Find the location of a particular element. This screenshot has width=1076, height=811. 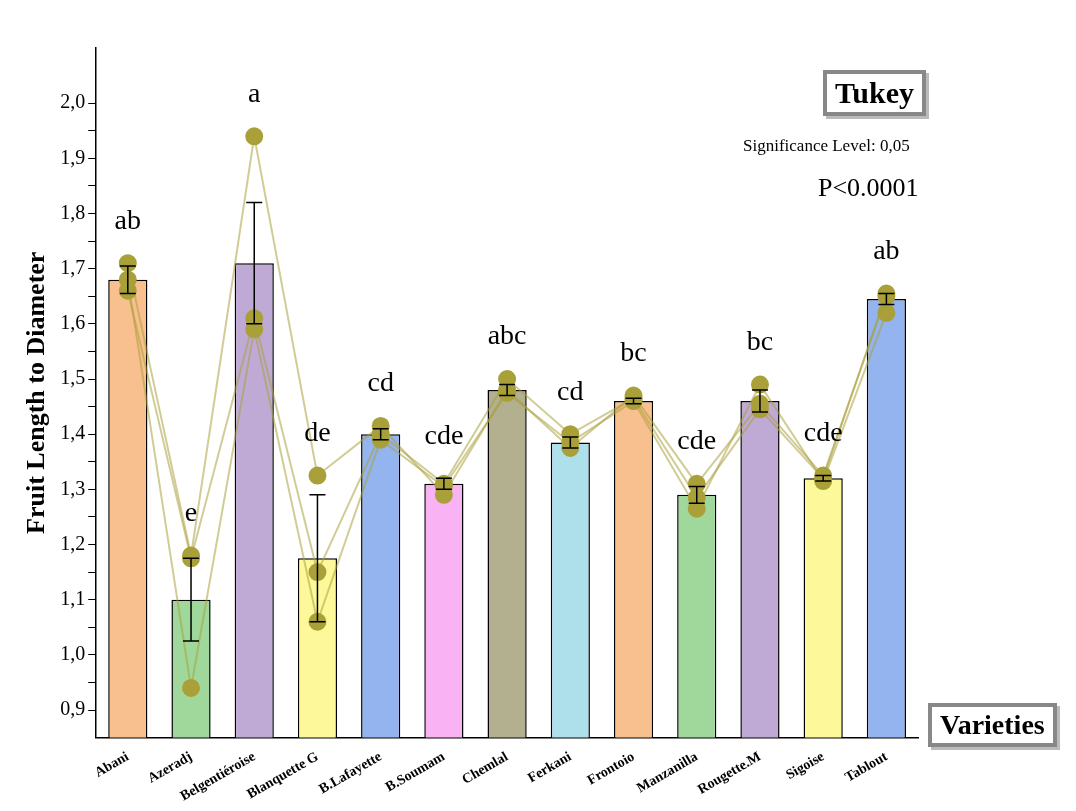

annotation: Significance Level: 0,05 is located at coordinates (826, 146).